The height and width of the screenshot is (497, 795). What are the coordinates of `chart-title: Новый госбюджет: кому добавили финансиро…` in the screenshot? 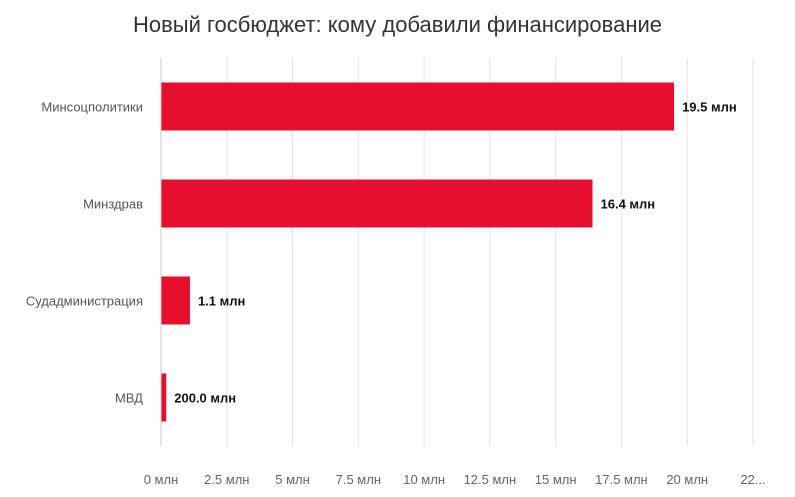 It's located at (397, 24).